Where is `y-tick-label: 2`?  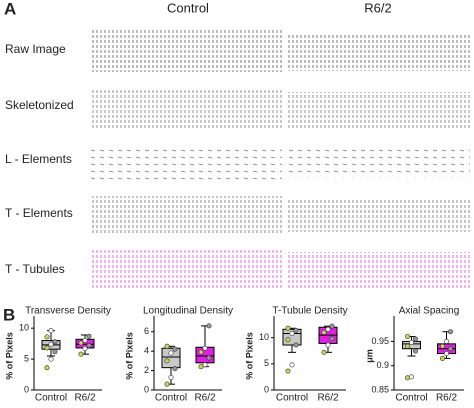
y-tick-label: 2 is located at coordinates (146, 370).